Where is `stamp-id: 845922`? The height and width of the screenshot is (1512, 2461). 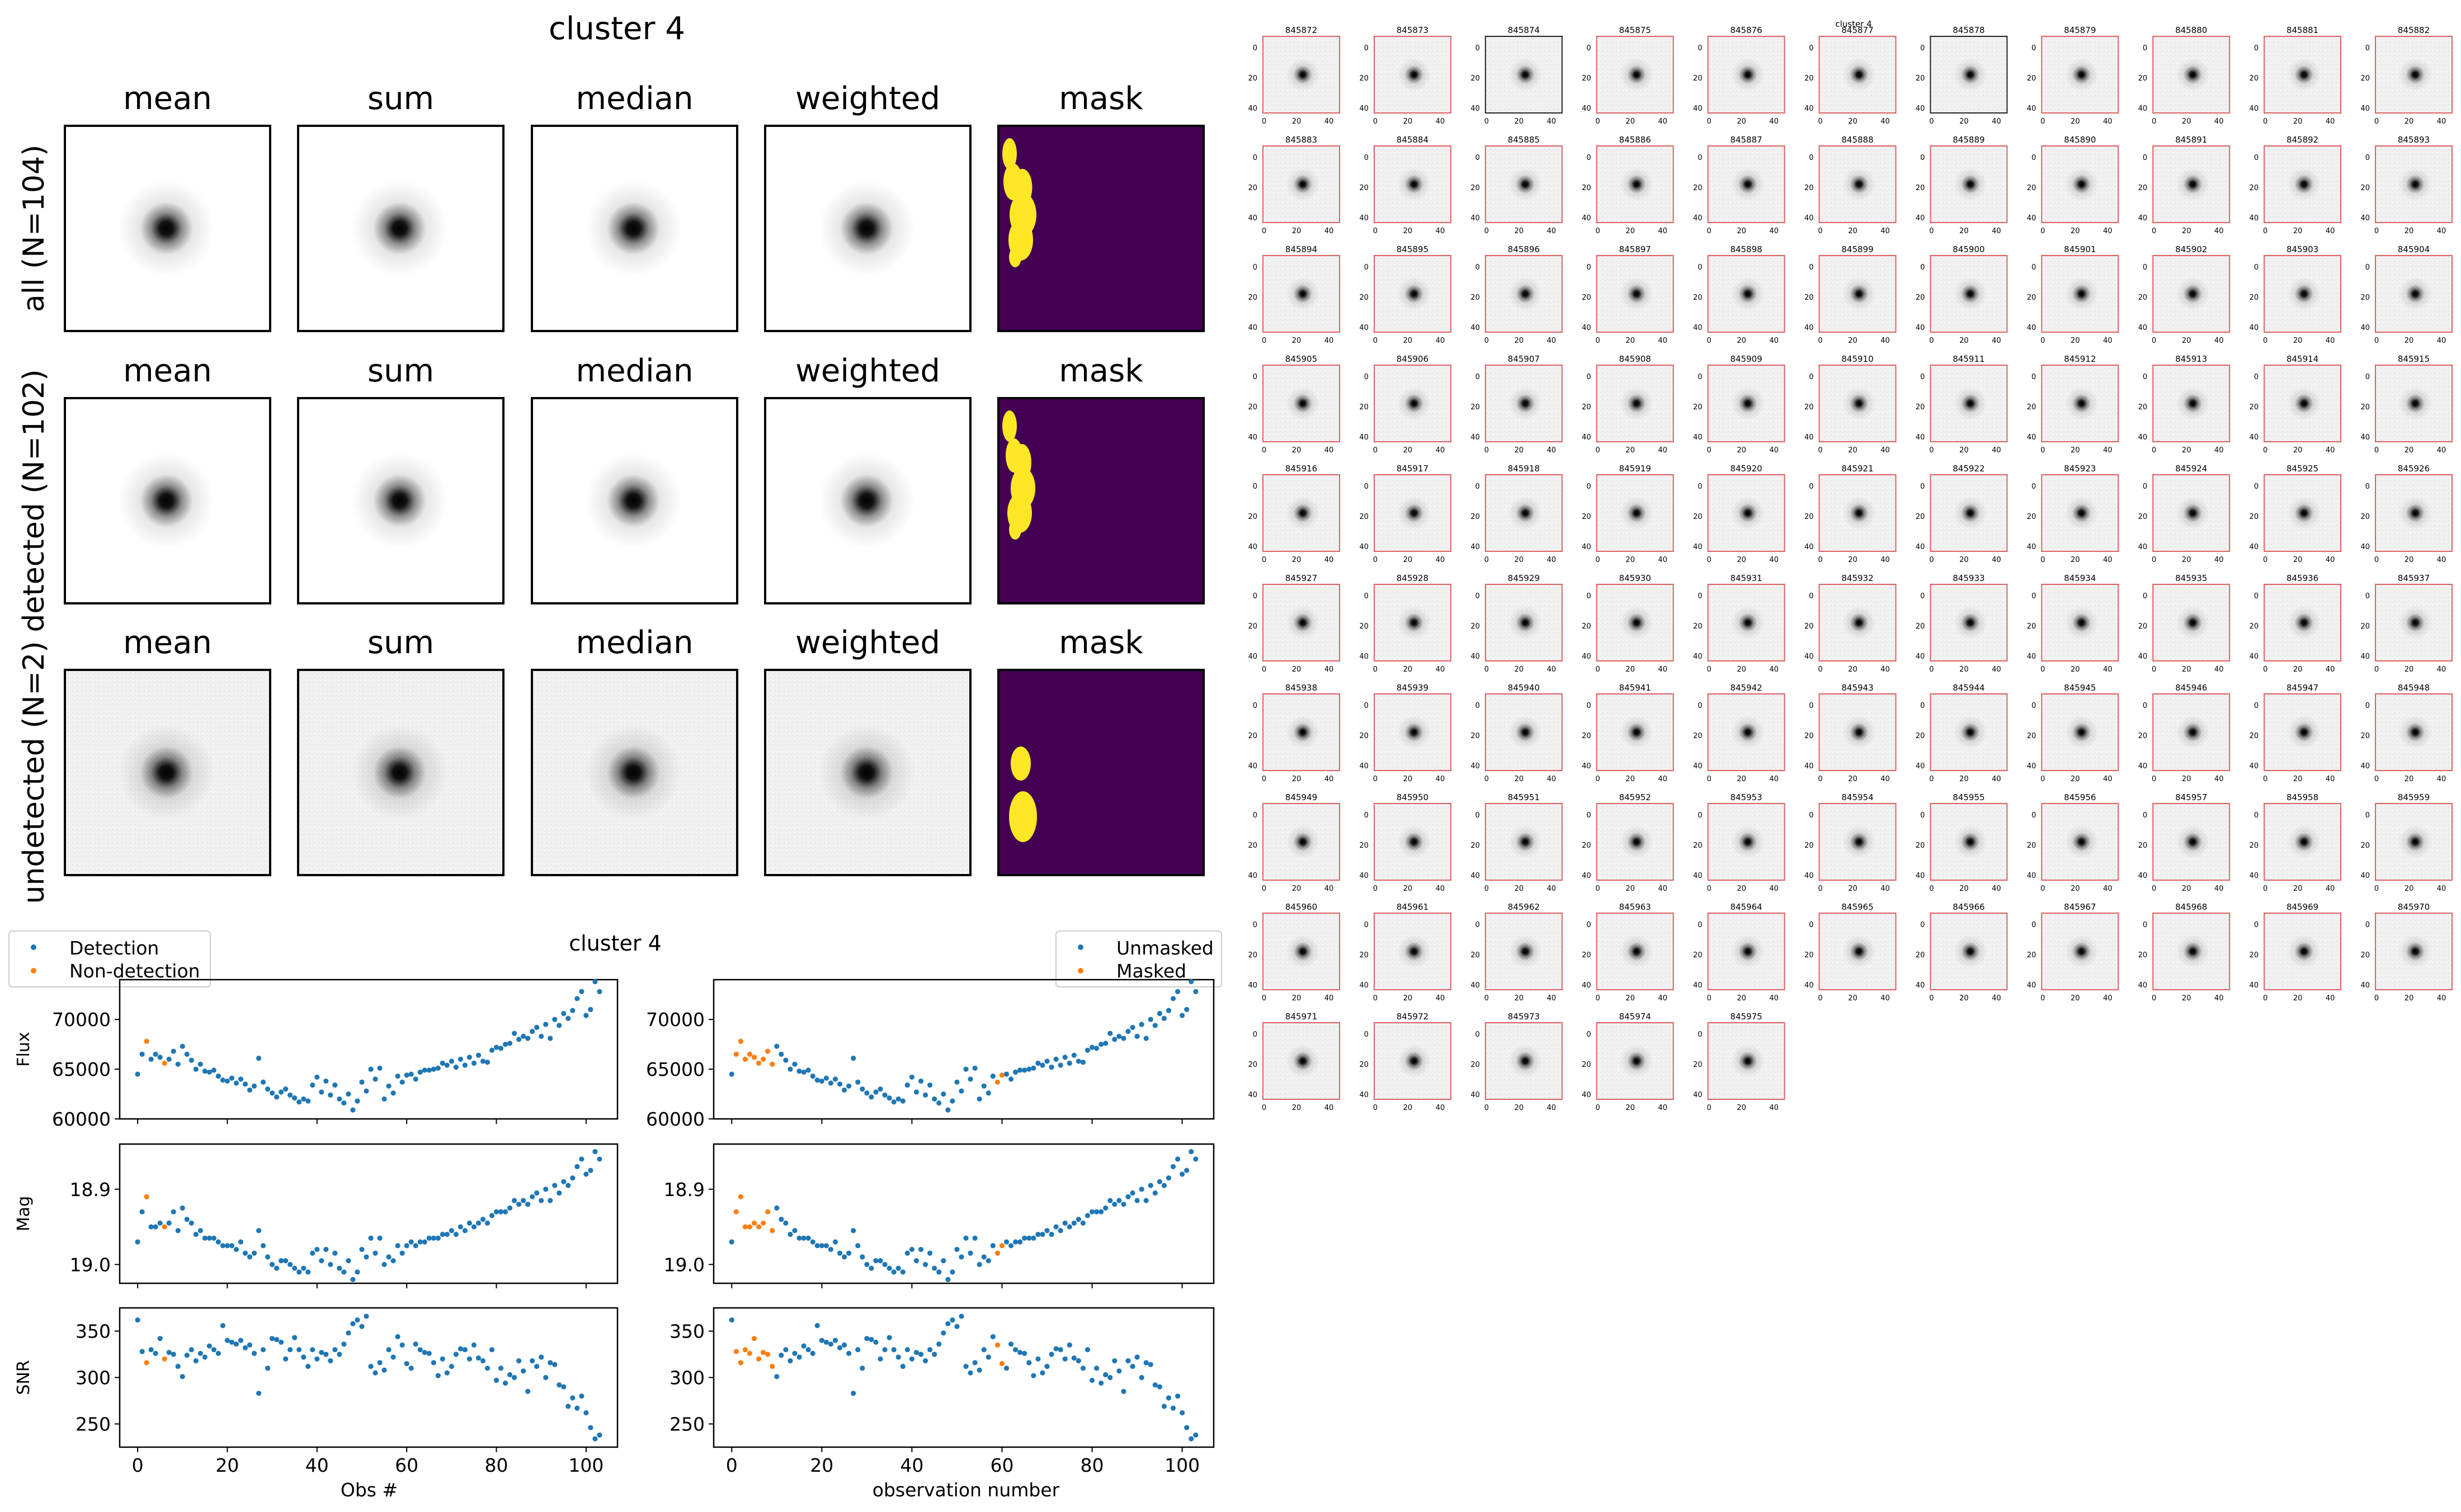 stamp-id: 845922 is located at coordinates (1968, 469).